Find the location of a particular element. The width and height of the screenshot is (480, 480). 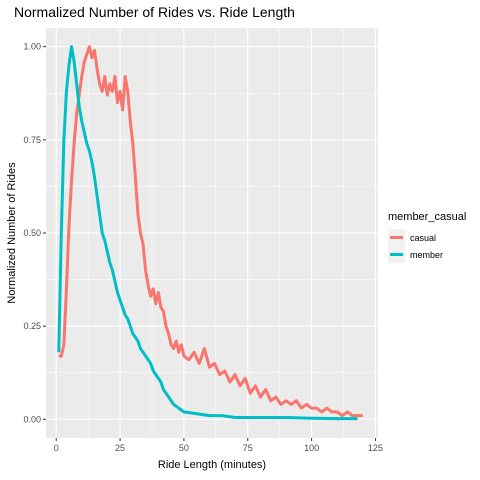

y-axis-title: Normalized Number of Rides is located at coordinates (12, 233).